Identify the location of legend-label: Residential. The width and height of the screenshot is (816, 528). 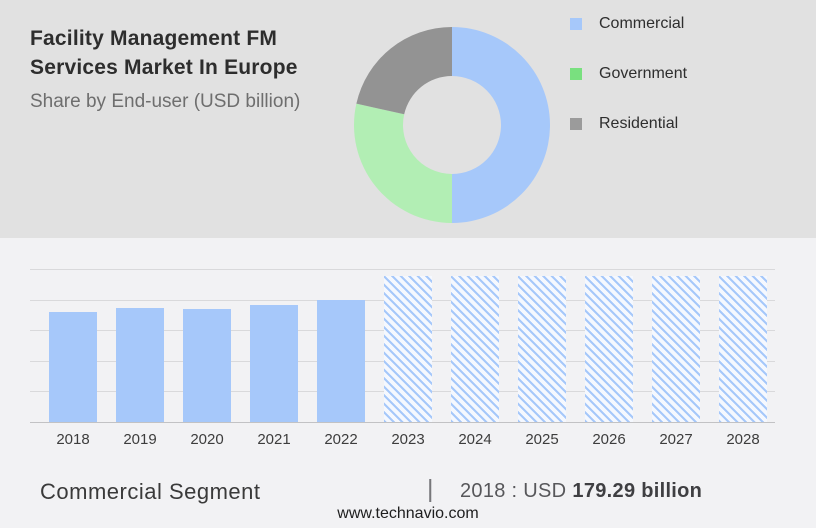
(639, 123).